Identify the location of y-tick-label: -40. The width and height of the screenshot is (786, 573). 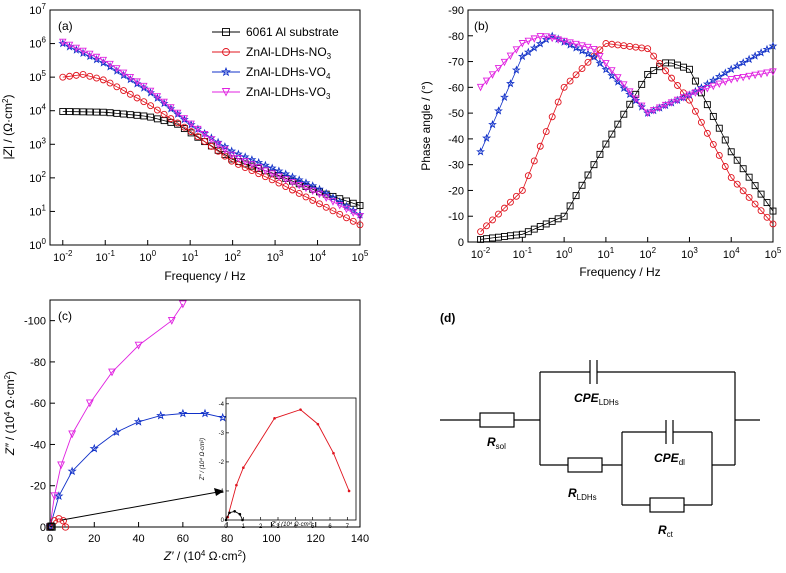
(38, 445).